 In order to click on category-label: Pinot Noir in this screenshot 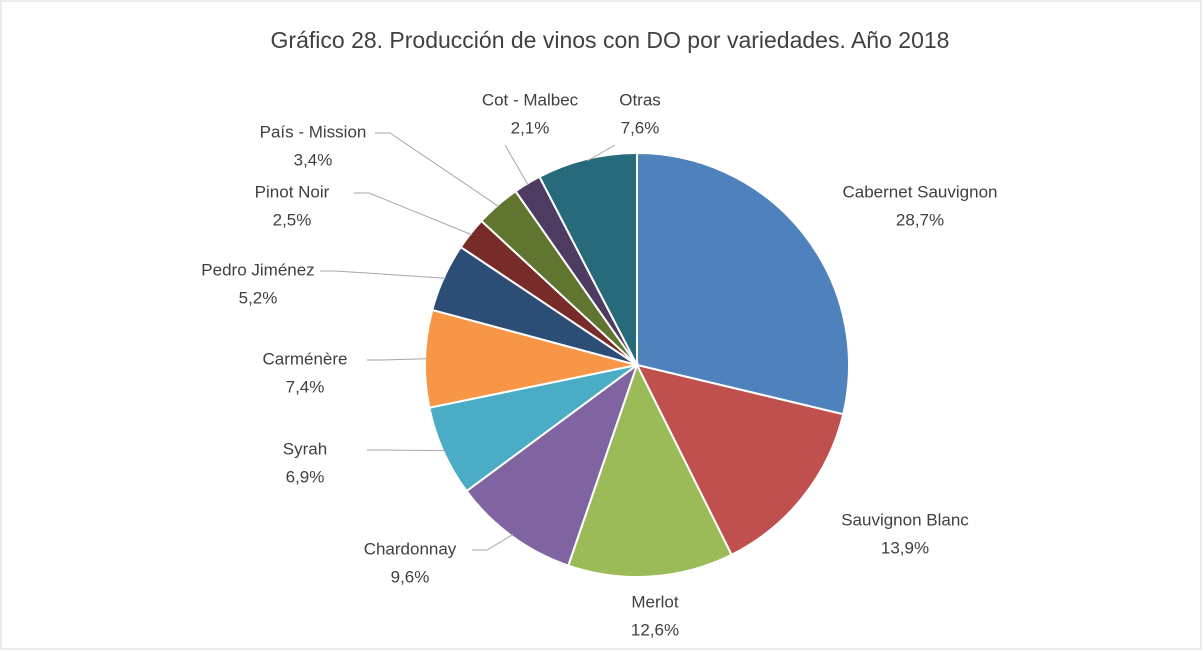, I will do `click(292, 191)`.